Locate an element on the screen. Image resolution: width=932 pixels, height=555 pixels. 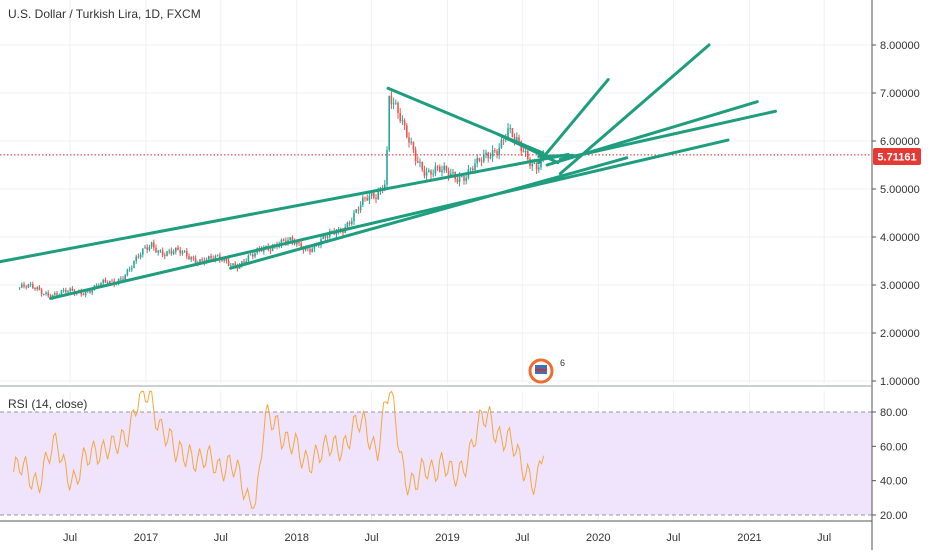
y-tick-label: 1.00000 is located at coordinates (900, 382).